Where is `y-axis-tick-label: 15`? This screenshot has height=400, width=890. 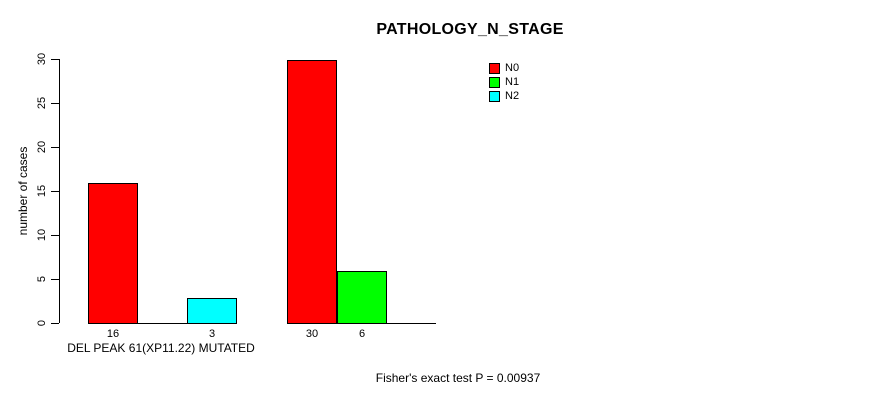
y-axis-tick-label: 15 is located at coordinates (42, 191).